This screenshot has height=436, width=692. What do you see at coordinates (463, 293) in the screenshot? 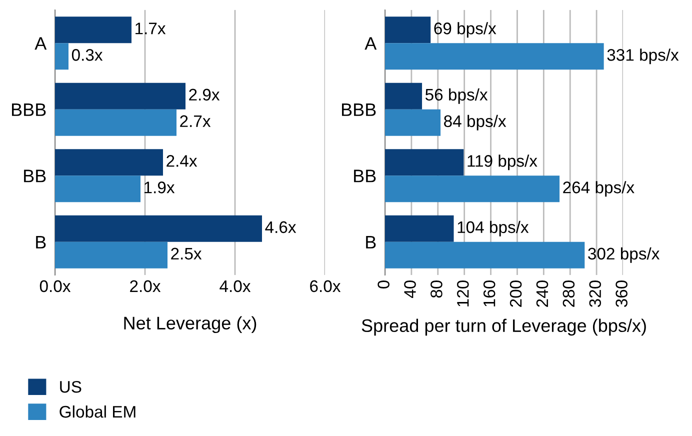
I see `x-tick-label: 120` at bounding box center [463, 293].